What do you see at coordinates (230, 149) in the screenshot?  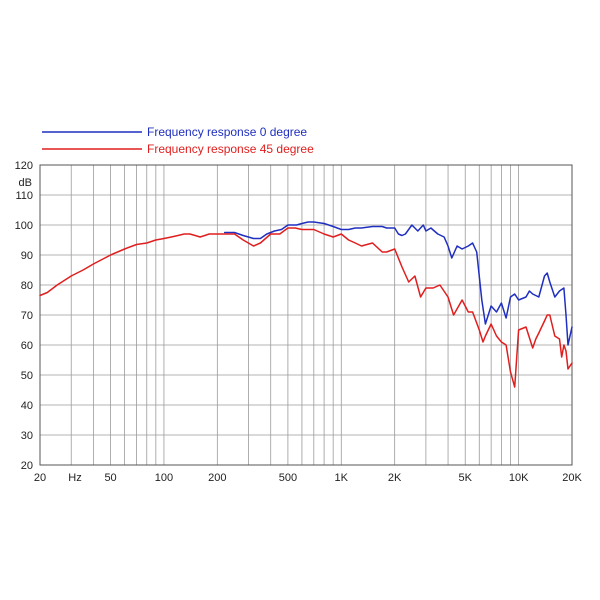 I see `legend-label-45-degree: Frequency response 45 degree` at bounding box center [230, 149].